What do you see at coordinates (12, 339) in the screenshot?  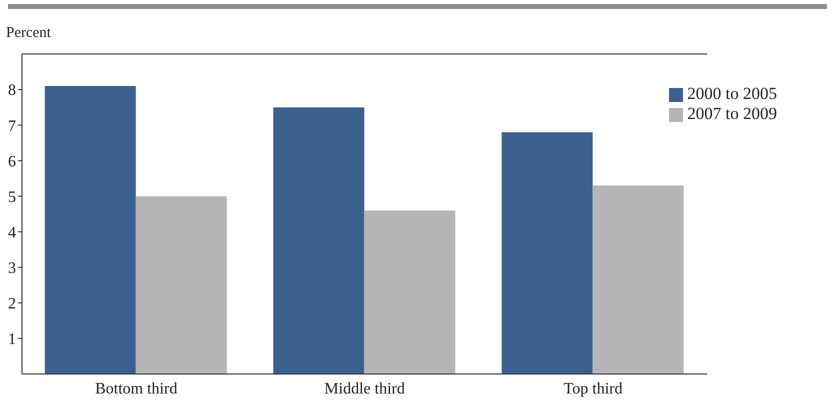 I see `y-tick-label: 1` at bounding box center [12, 339].